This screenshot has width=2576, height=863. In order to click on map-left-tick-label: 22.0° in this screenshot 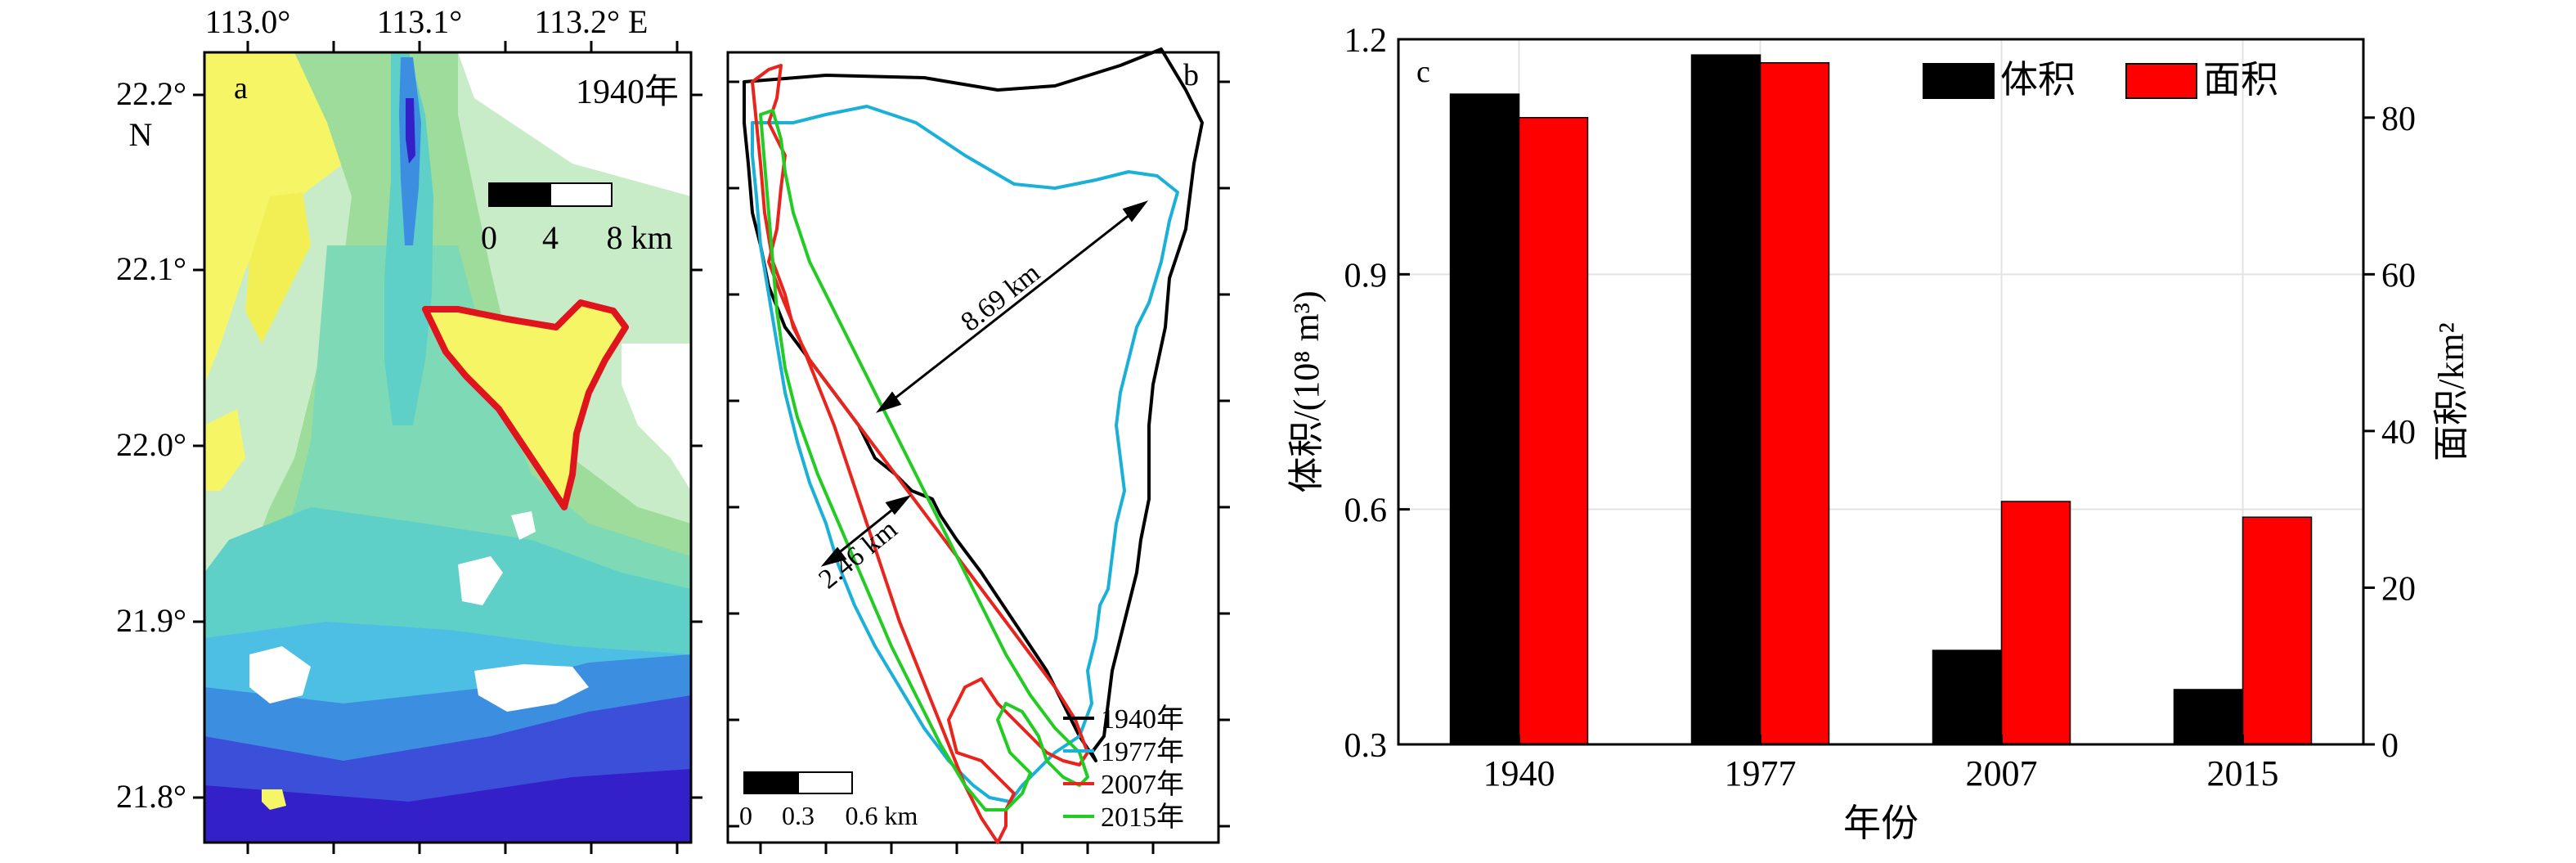, I will do `click(151, 444)`.